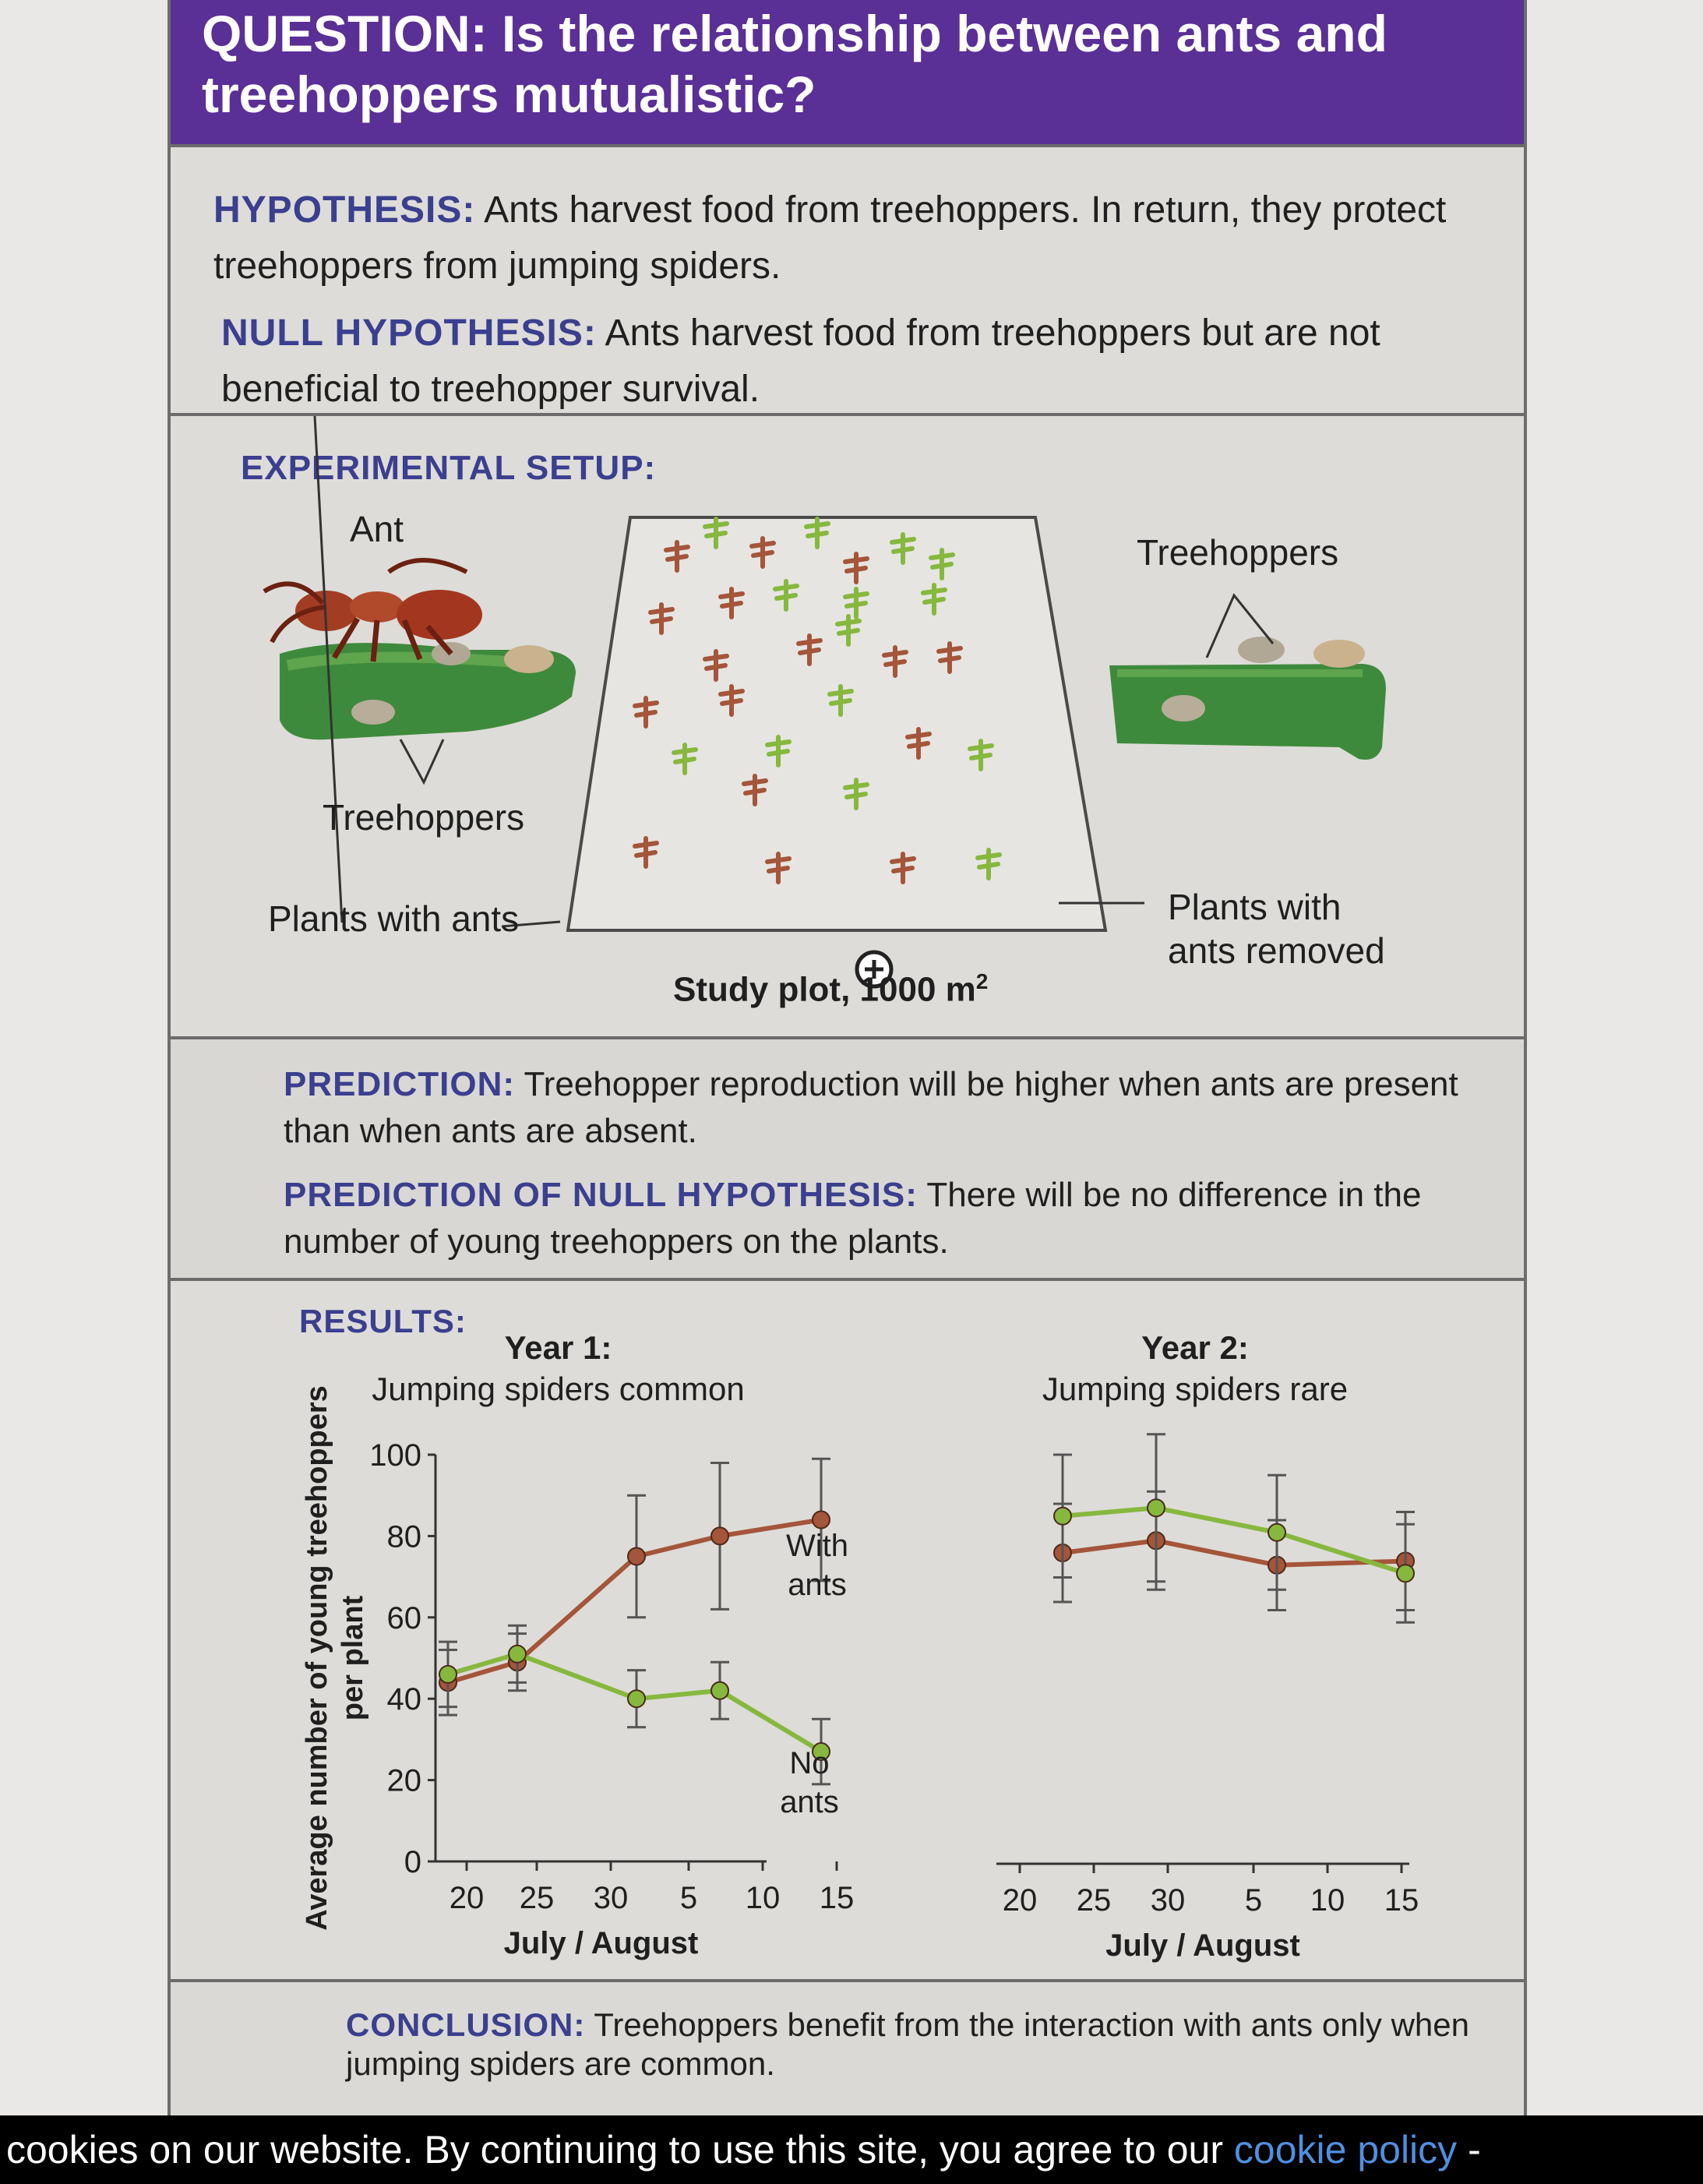  Describe the element at coordinates (817, 1585) in the screenshot. I see `annotation-with-ants: ants` at that location.